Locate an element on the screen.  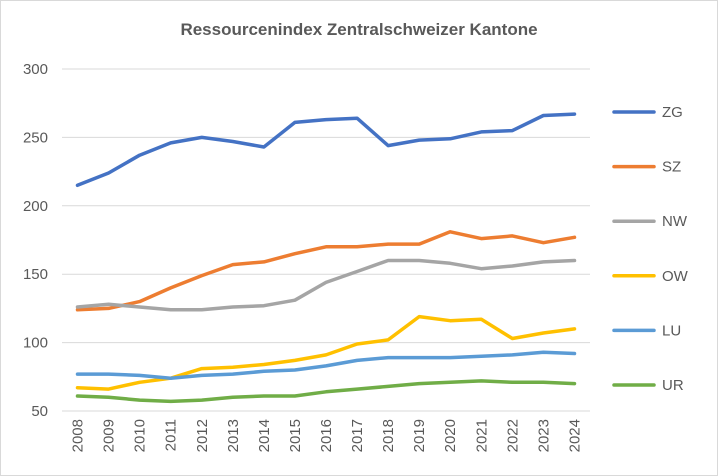
x-tick-label: 2021 is located at coordinates (481, 435).